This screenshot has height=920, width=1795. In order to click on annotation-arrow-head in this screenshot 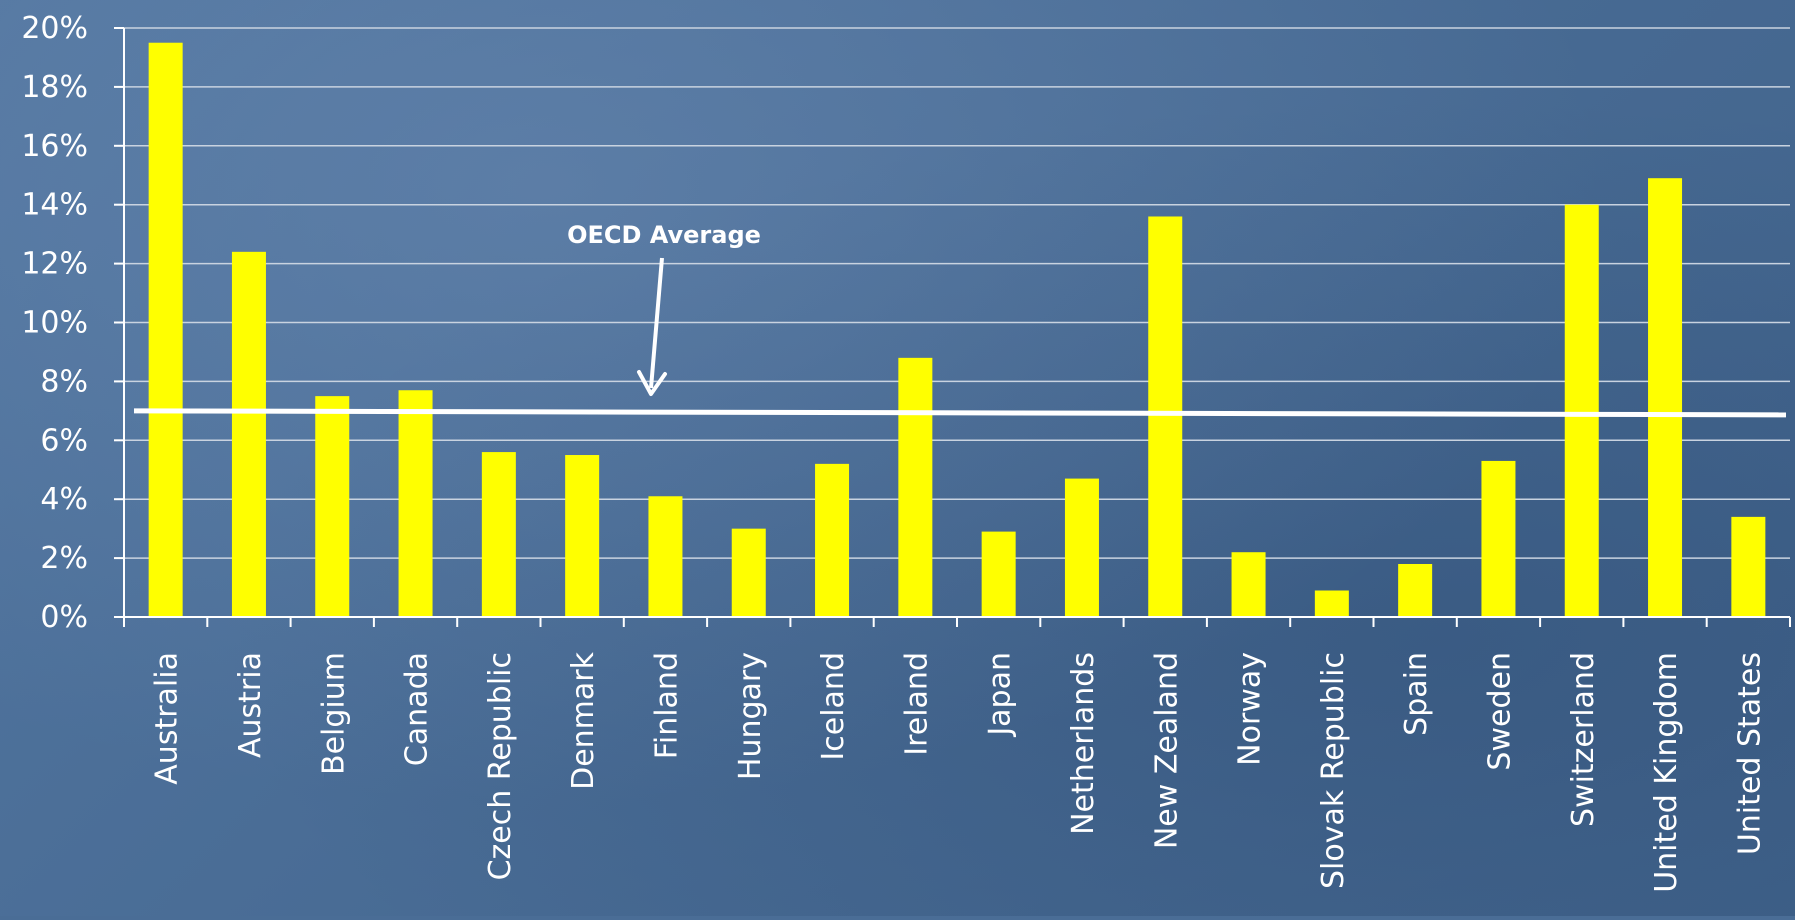, I will do `click(652, 383)`.